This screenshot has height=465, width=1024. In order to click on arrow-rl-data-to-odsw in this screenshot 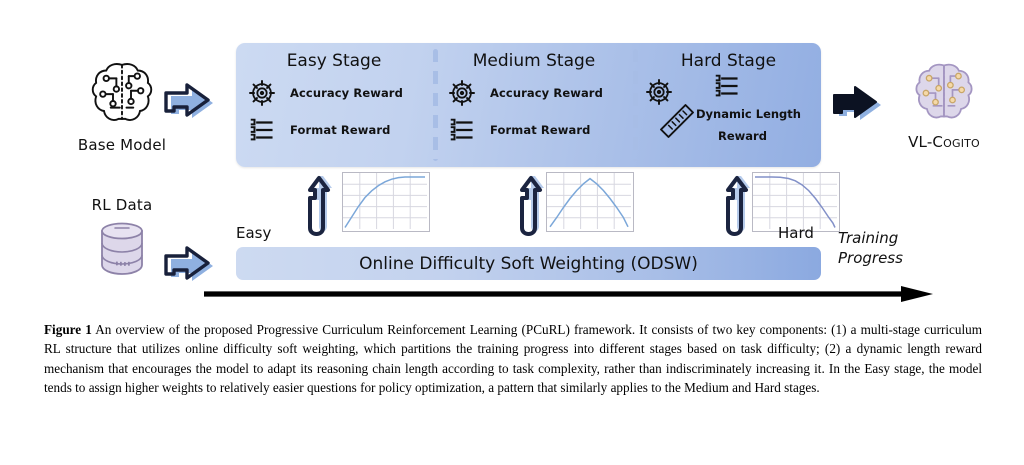, I will do `click(187, 263)`.